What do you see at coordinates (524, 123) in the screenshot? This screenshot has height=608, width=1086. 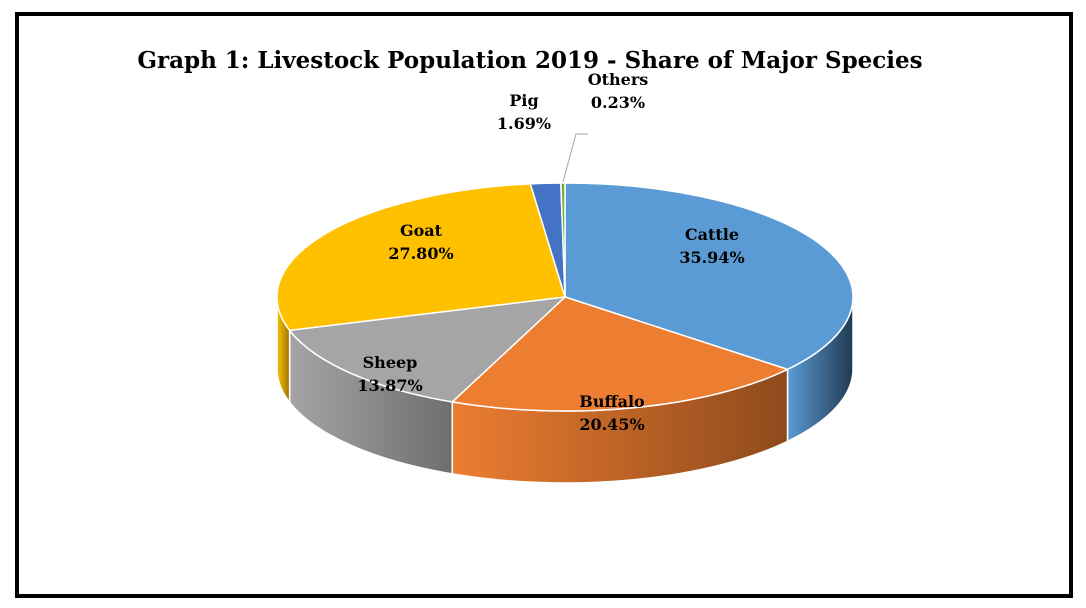 I see `label-pig-value: 1.69%` at bounding box center [524, 123].